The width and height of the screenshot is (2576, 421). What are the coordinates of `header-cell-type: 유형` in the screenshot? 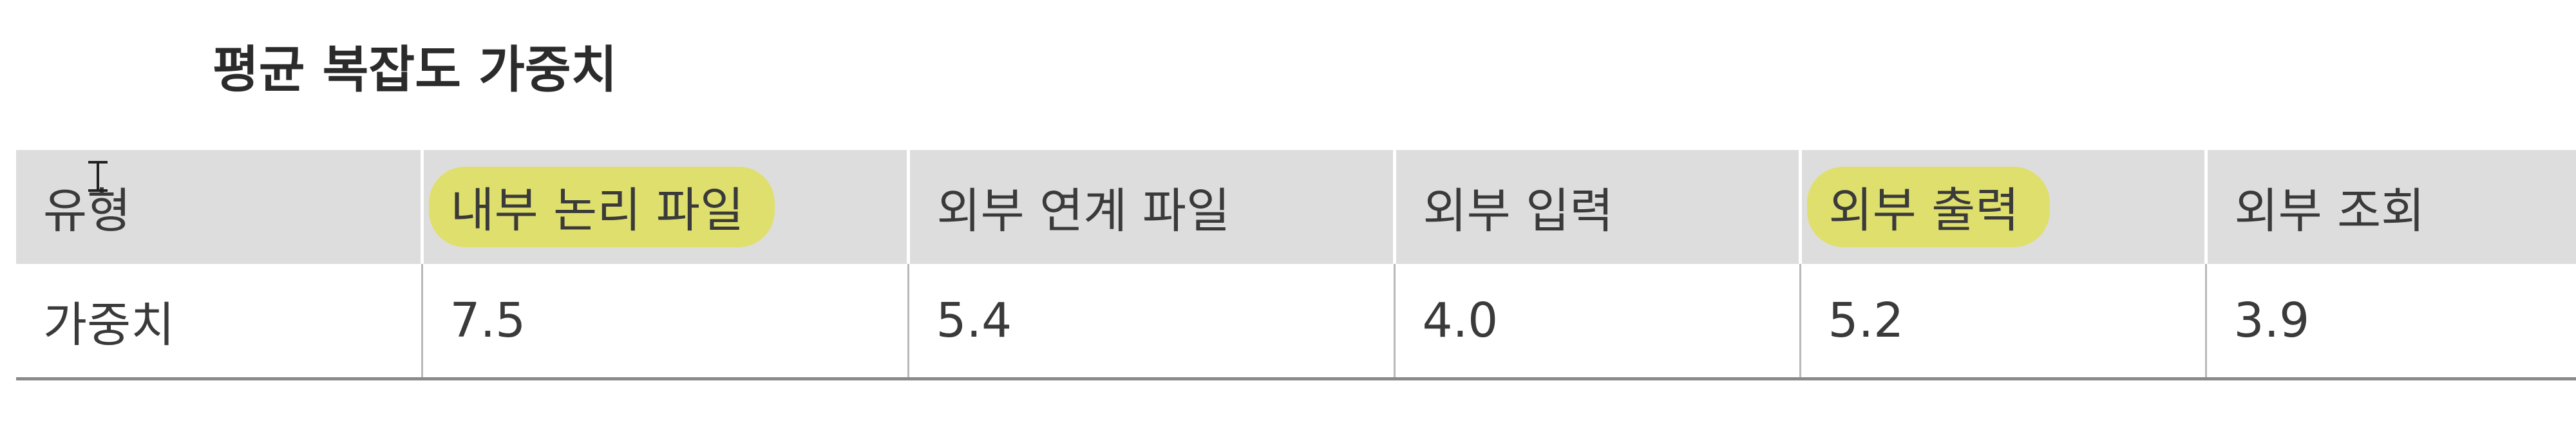 It's located at (219, 207).